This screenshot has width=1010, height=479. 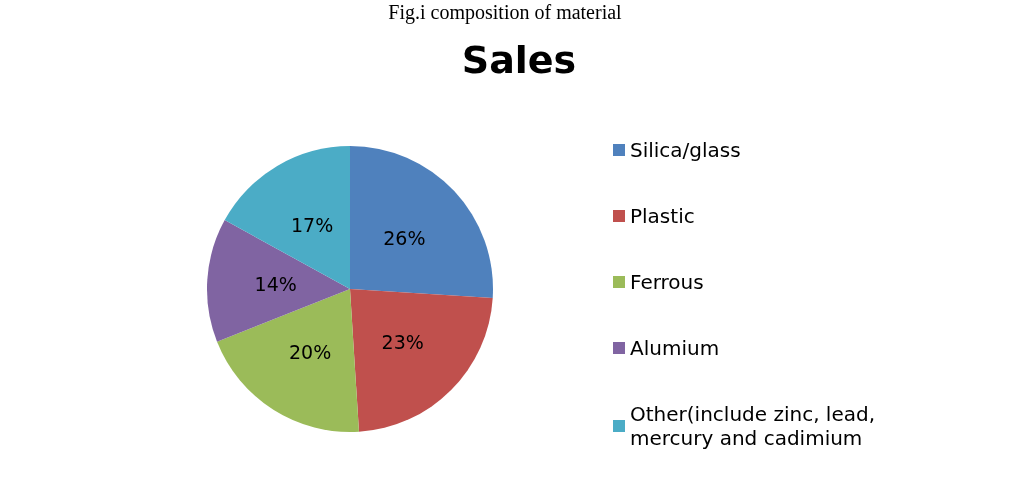 I want to click on text: Fig.i composition of material, so click(x=505, y=12).